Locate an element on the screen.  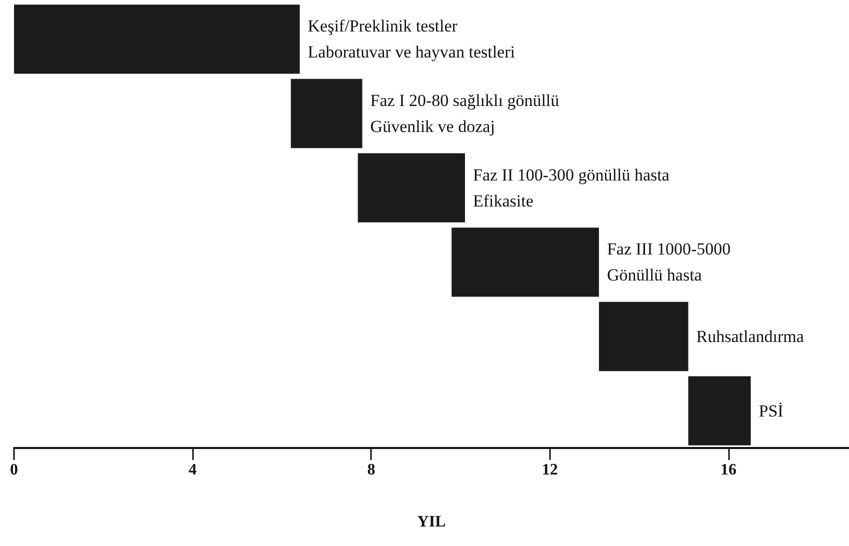
x-tick-label: 16 is located at coordinates (728, 470).